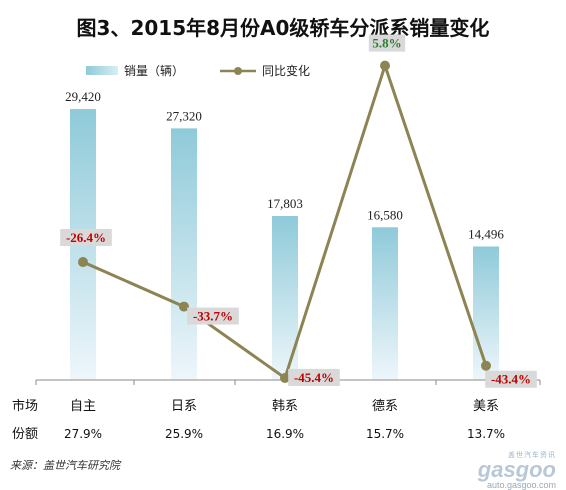 Image resolution: width=566 pixels, height=490 pixels. What do you see at coordinates (154, 71) in the screenshot?
I see `legend-bar-label: 销量（辆）` at bounding box center [154, 71].